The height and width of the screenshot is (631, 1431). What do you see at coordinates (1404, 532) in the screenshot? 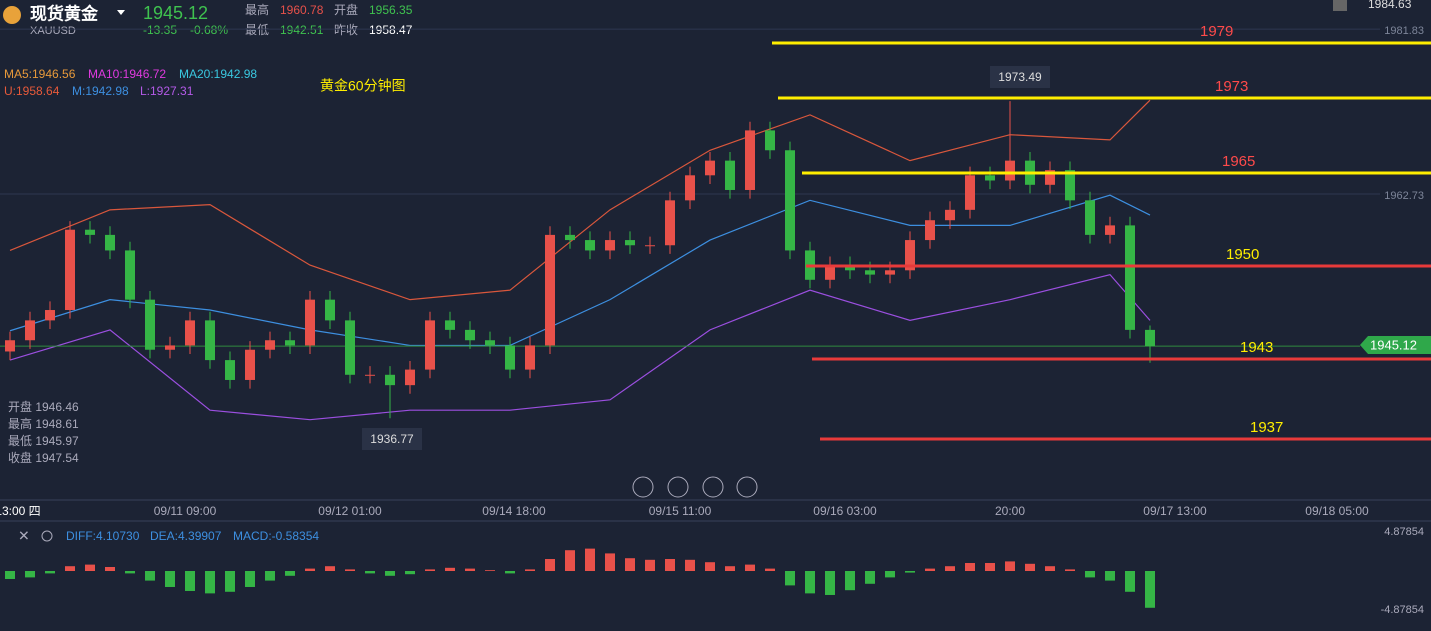
I see `macd-tick-label: 4.87854` at bounding box center [1404, 532].